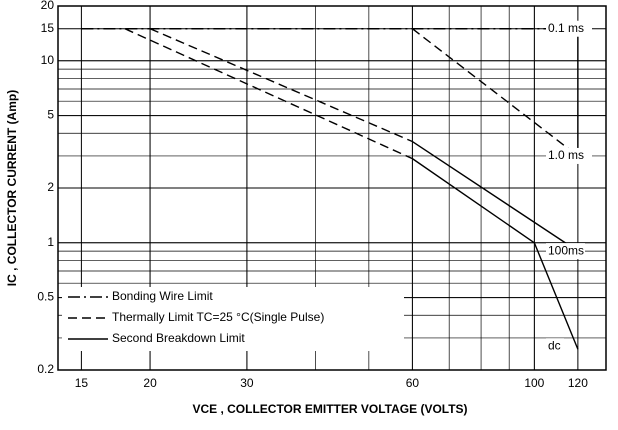 Image resolution: width=618 pixels, height=430 pixels. I want to click on x-tick-label: 30, so click(247, 383).